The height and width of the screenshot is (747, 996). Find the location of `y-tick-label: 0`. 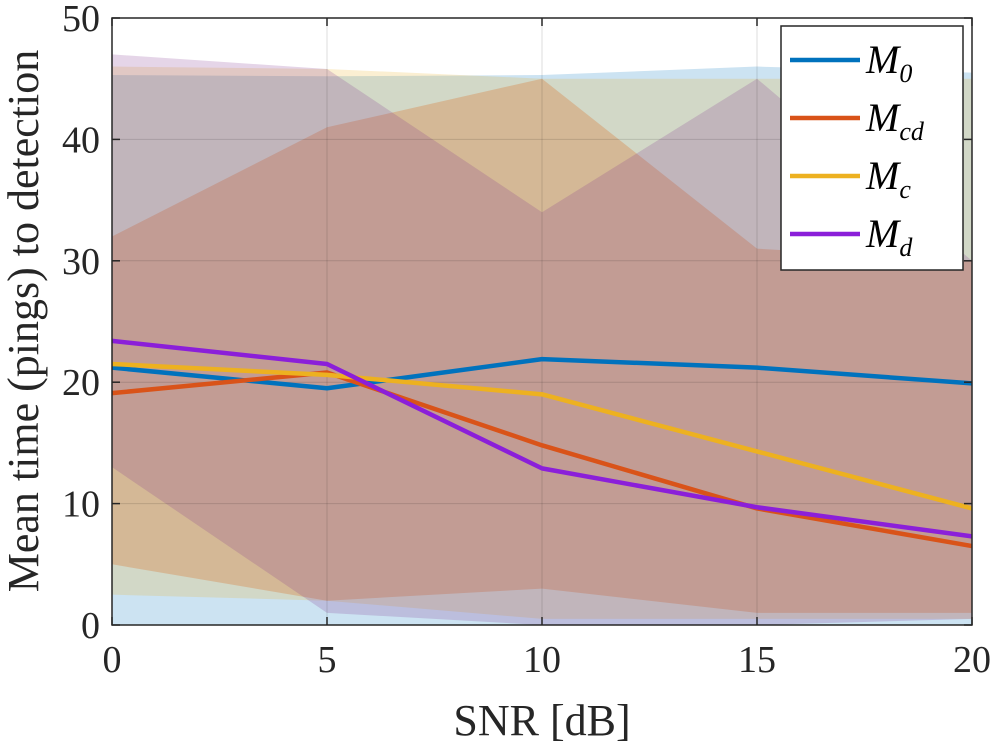

y-tick-label: 0 is located at coordinates (90, 626).